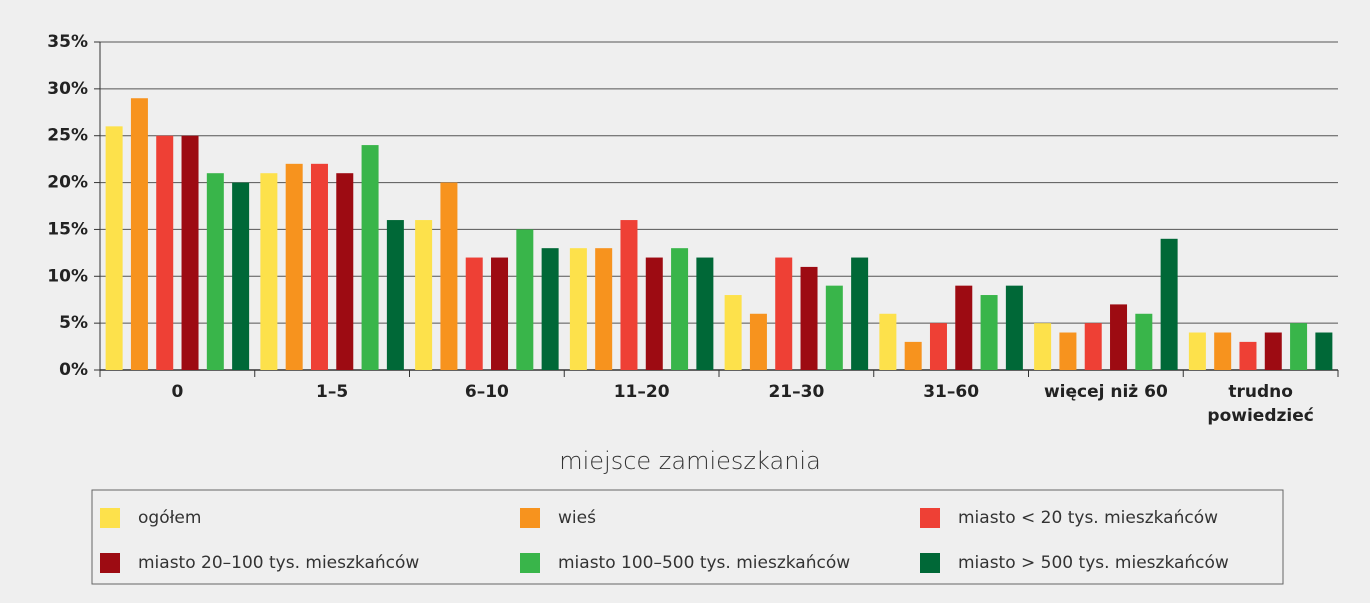 Image resolution: width=1370 pixels, height=603 pixels. What do you see at coordinates (486, 392) in the screenshot?
I see `x-tick-label: 6–10` at bounding box center [486, 392].